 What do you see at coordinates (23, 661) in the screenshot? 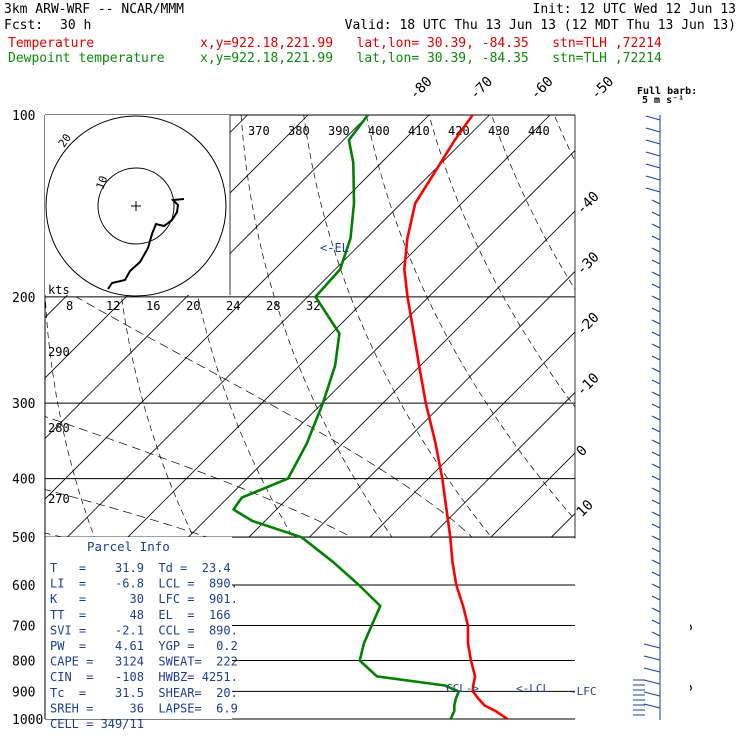
I see `pressure-tick-label: 800` at bounding box center [23, 661].